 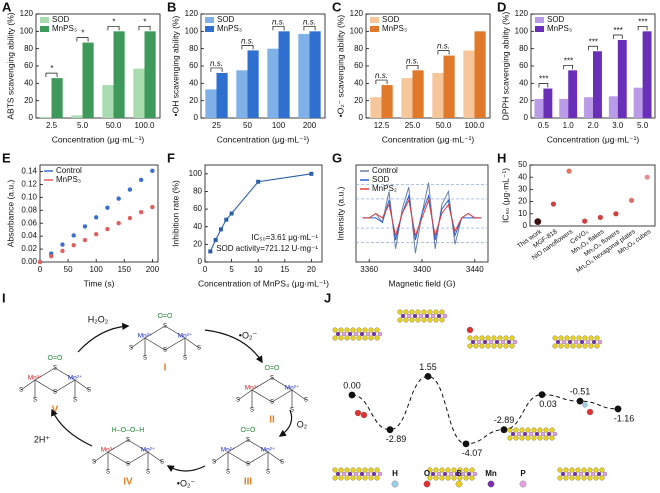 I want to click on x-axis-label: Concentration of MnPS₃ (μg·mL⁻¹), so click(x=263, y=283).